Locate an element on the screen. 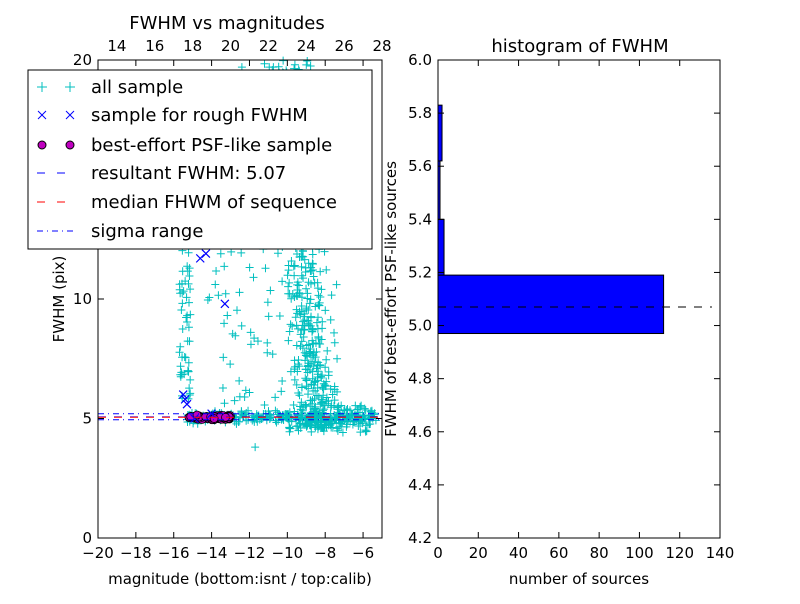  scatter-point-rough-sample is located at coordinates (225, 304).